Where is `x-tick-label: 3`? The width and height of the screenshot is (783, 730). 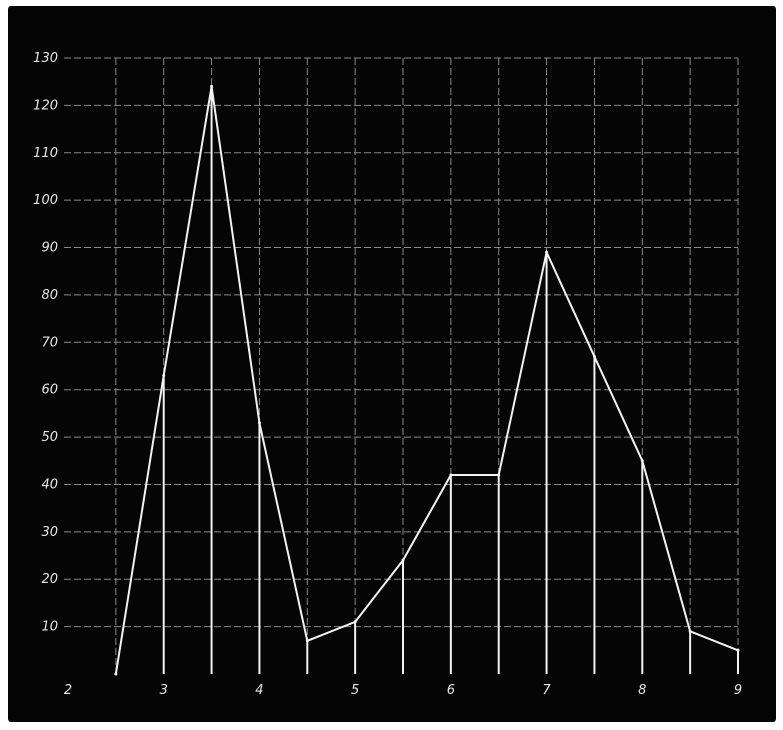 x-tick-label: 3 is located at coordinates (164, 690).